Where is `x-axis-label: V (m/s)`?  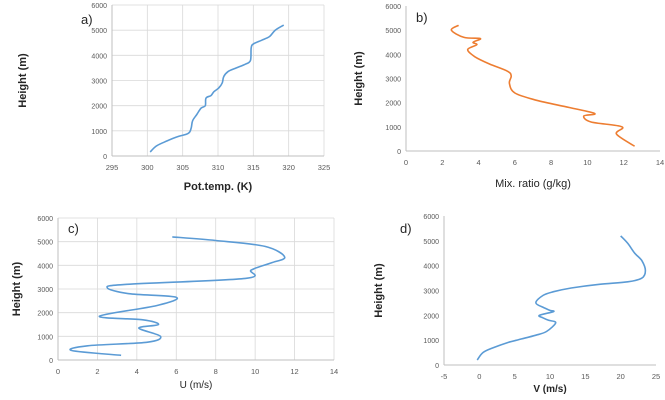
x-axis-label: V (m/s) is located at coordinates (549, 389).